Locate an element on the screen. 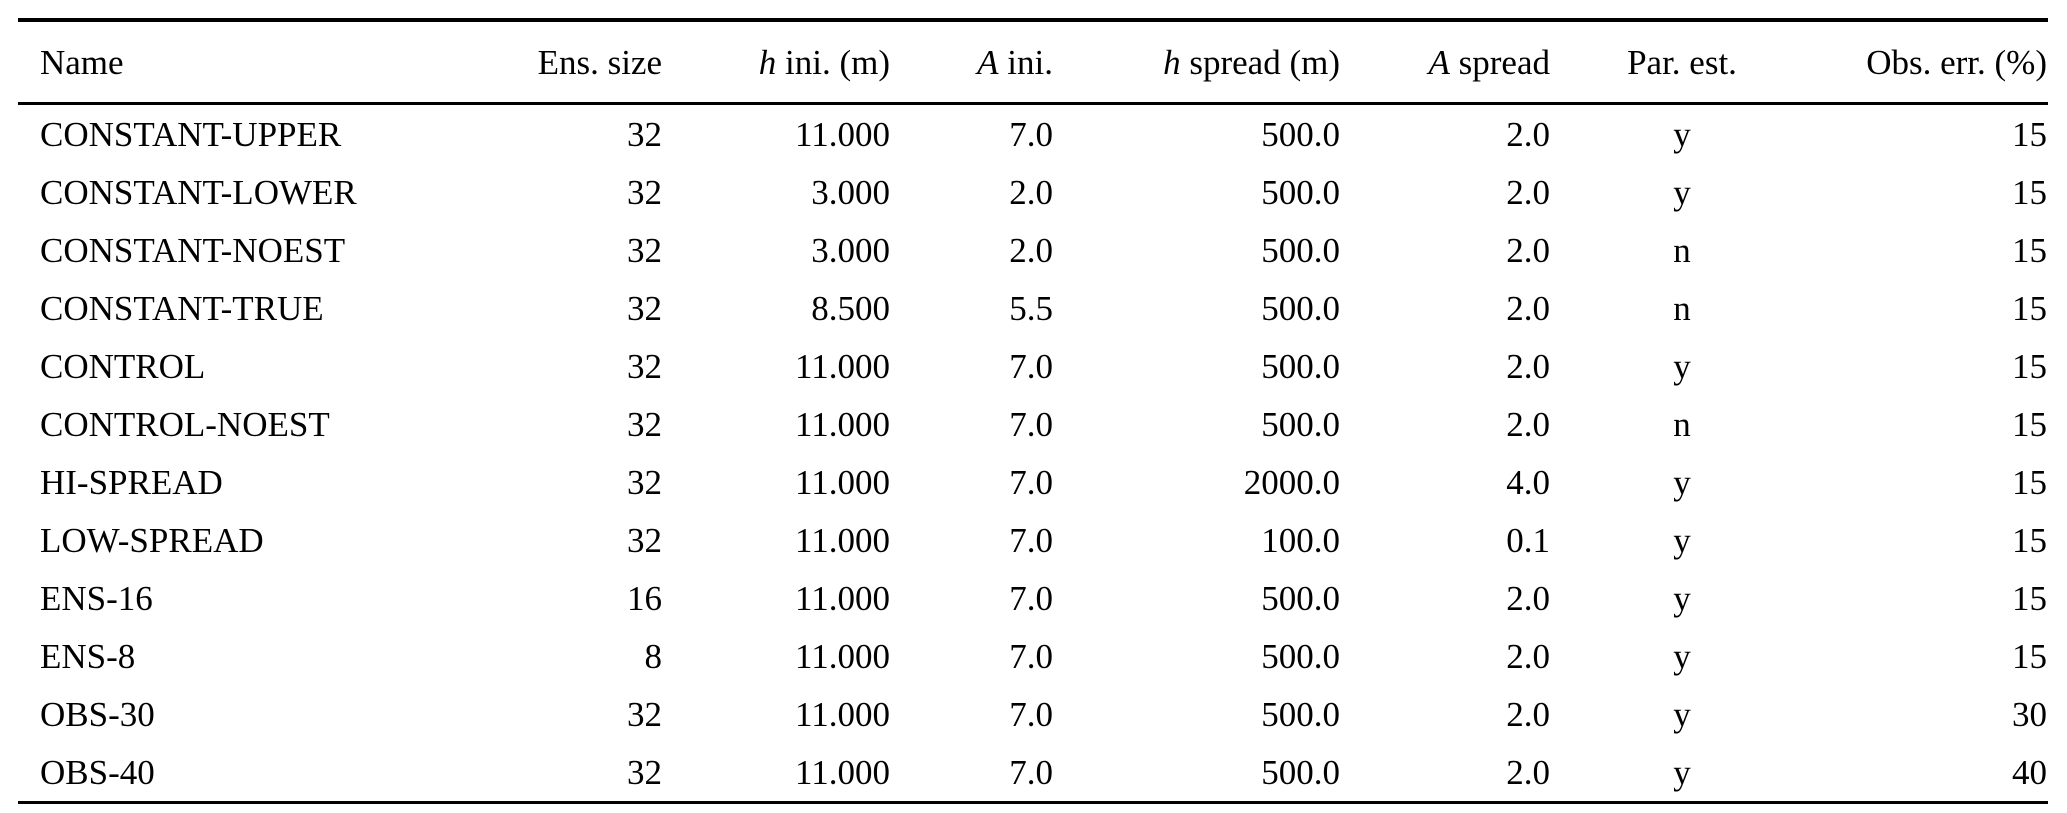 The image size is (2067, 813). table-row: ENS-16 16 11.000 7.0 500.0 2.0 y 15 is located at coordinates (1033, 598).